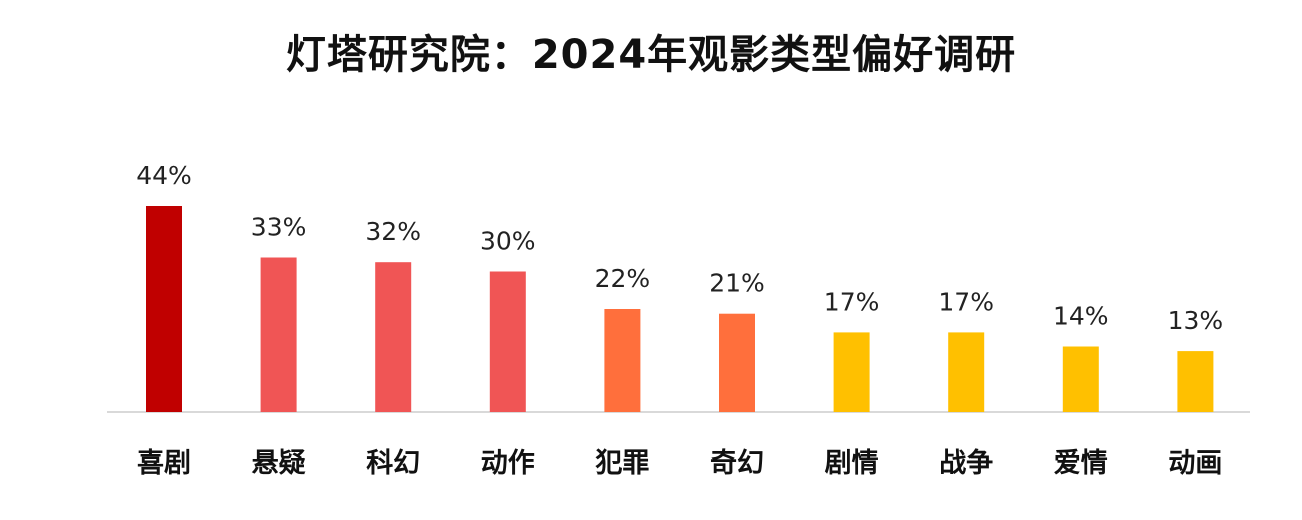  What do you see at coordinates (393, 463) in the screenshot?
I see `category-label-2: 科幻` at bounding box center [393, 463].